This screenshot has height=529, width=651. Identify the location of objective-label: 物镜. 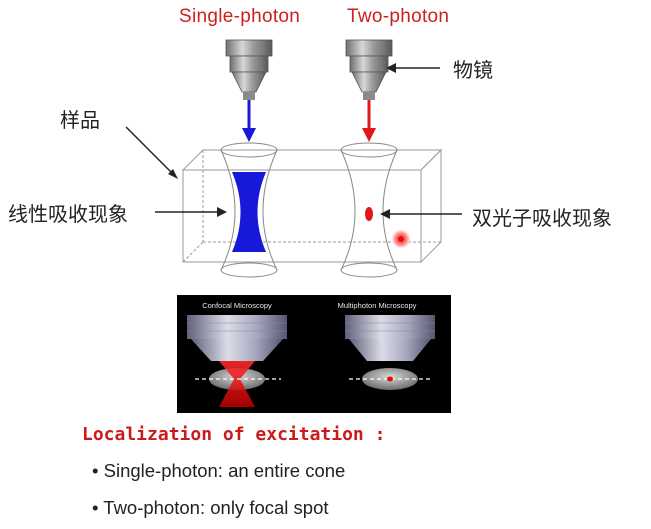
(473, 70).